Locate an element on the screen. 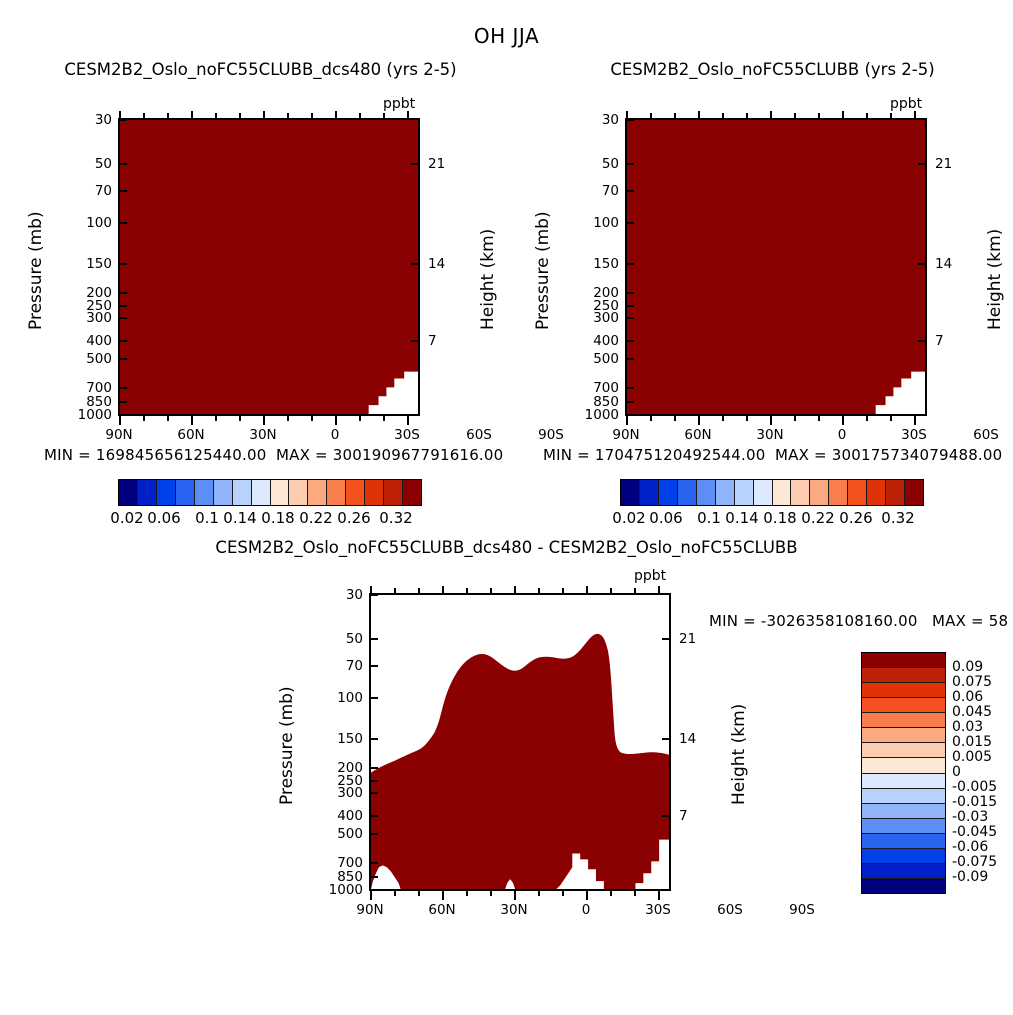  diff-xtick-0: 0 is located at coordinates (586, 910).